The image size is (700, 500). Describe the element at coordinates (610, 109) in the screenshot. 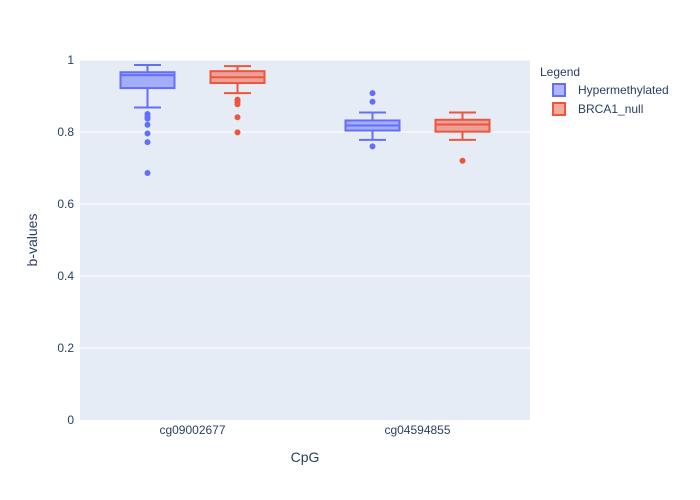

I see `legend-label: BRCA1_null` at that location.